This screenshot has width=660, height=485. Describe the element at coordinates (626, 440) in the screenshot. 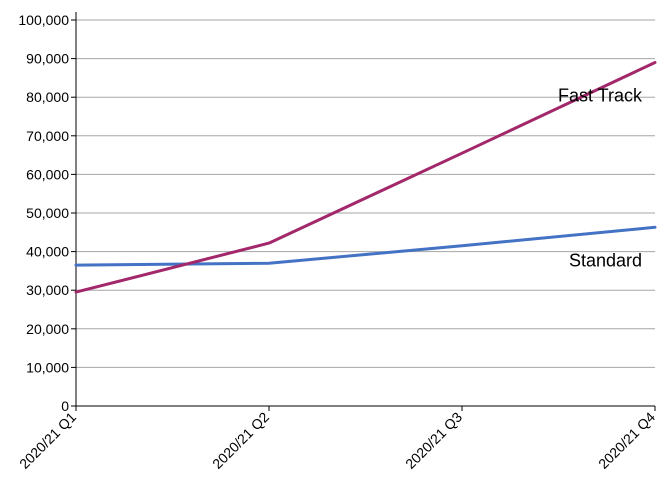

I see `x-tick-label: 2020/21 Q4` at that location.